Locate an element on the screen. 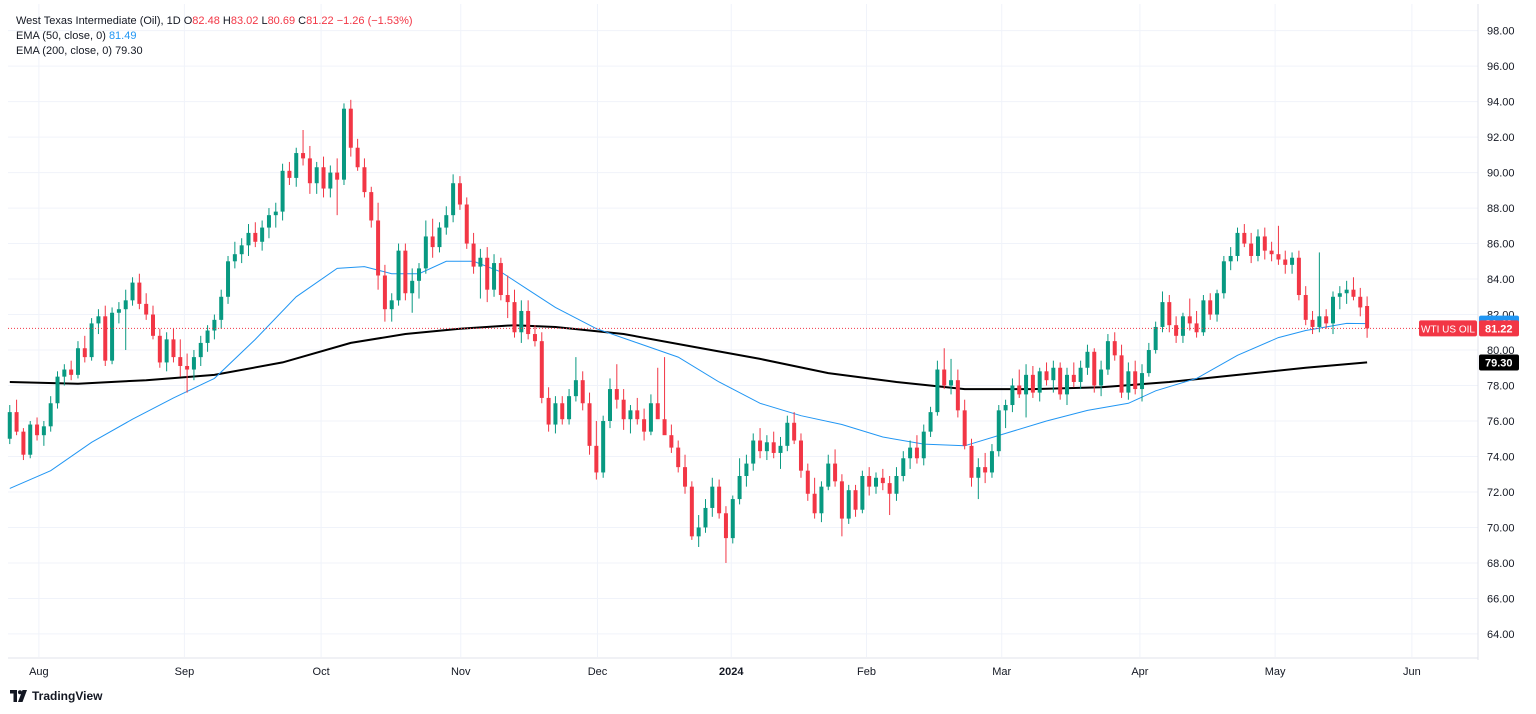  price-tick-label: 84.00 is located at coordinates (1501, 280).